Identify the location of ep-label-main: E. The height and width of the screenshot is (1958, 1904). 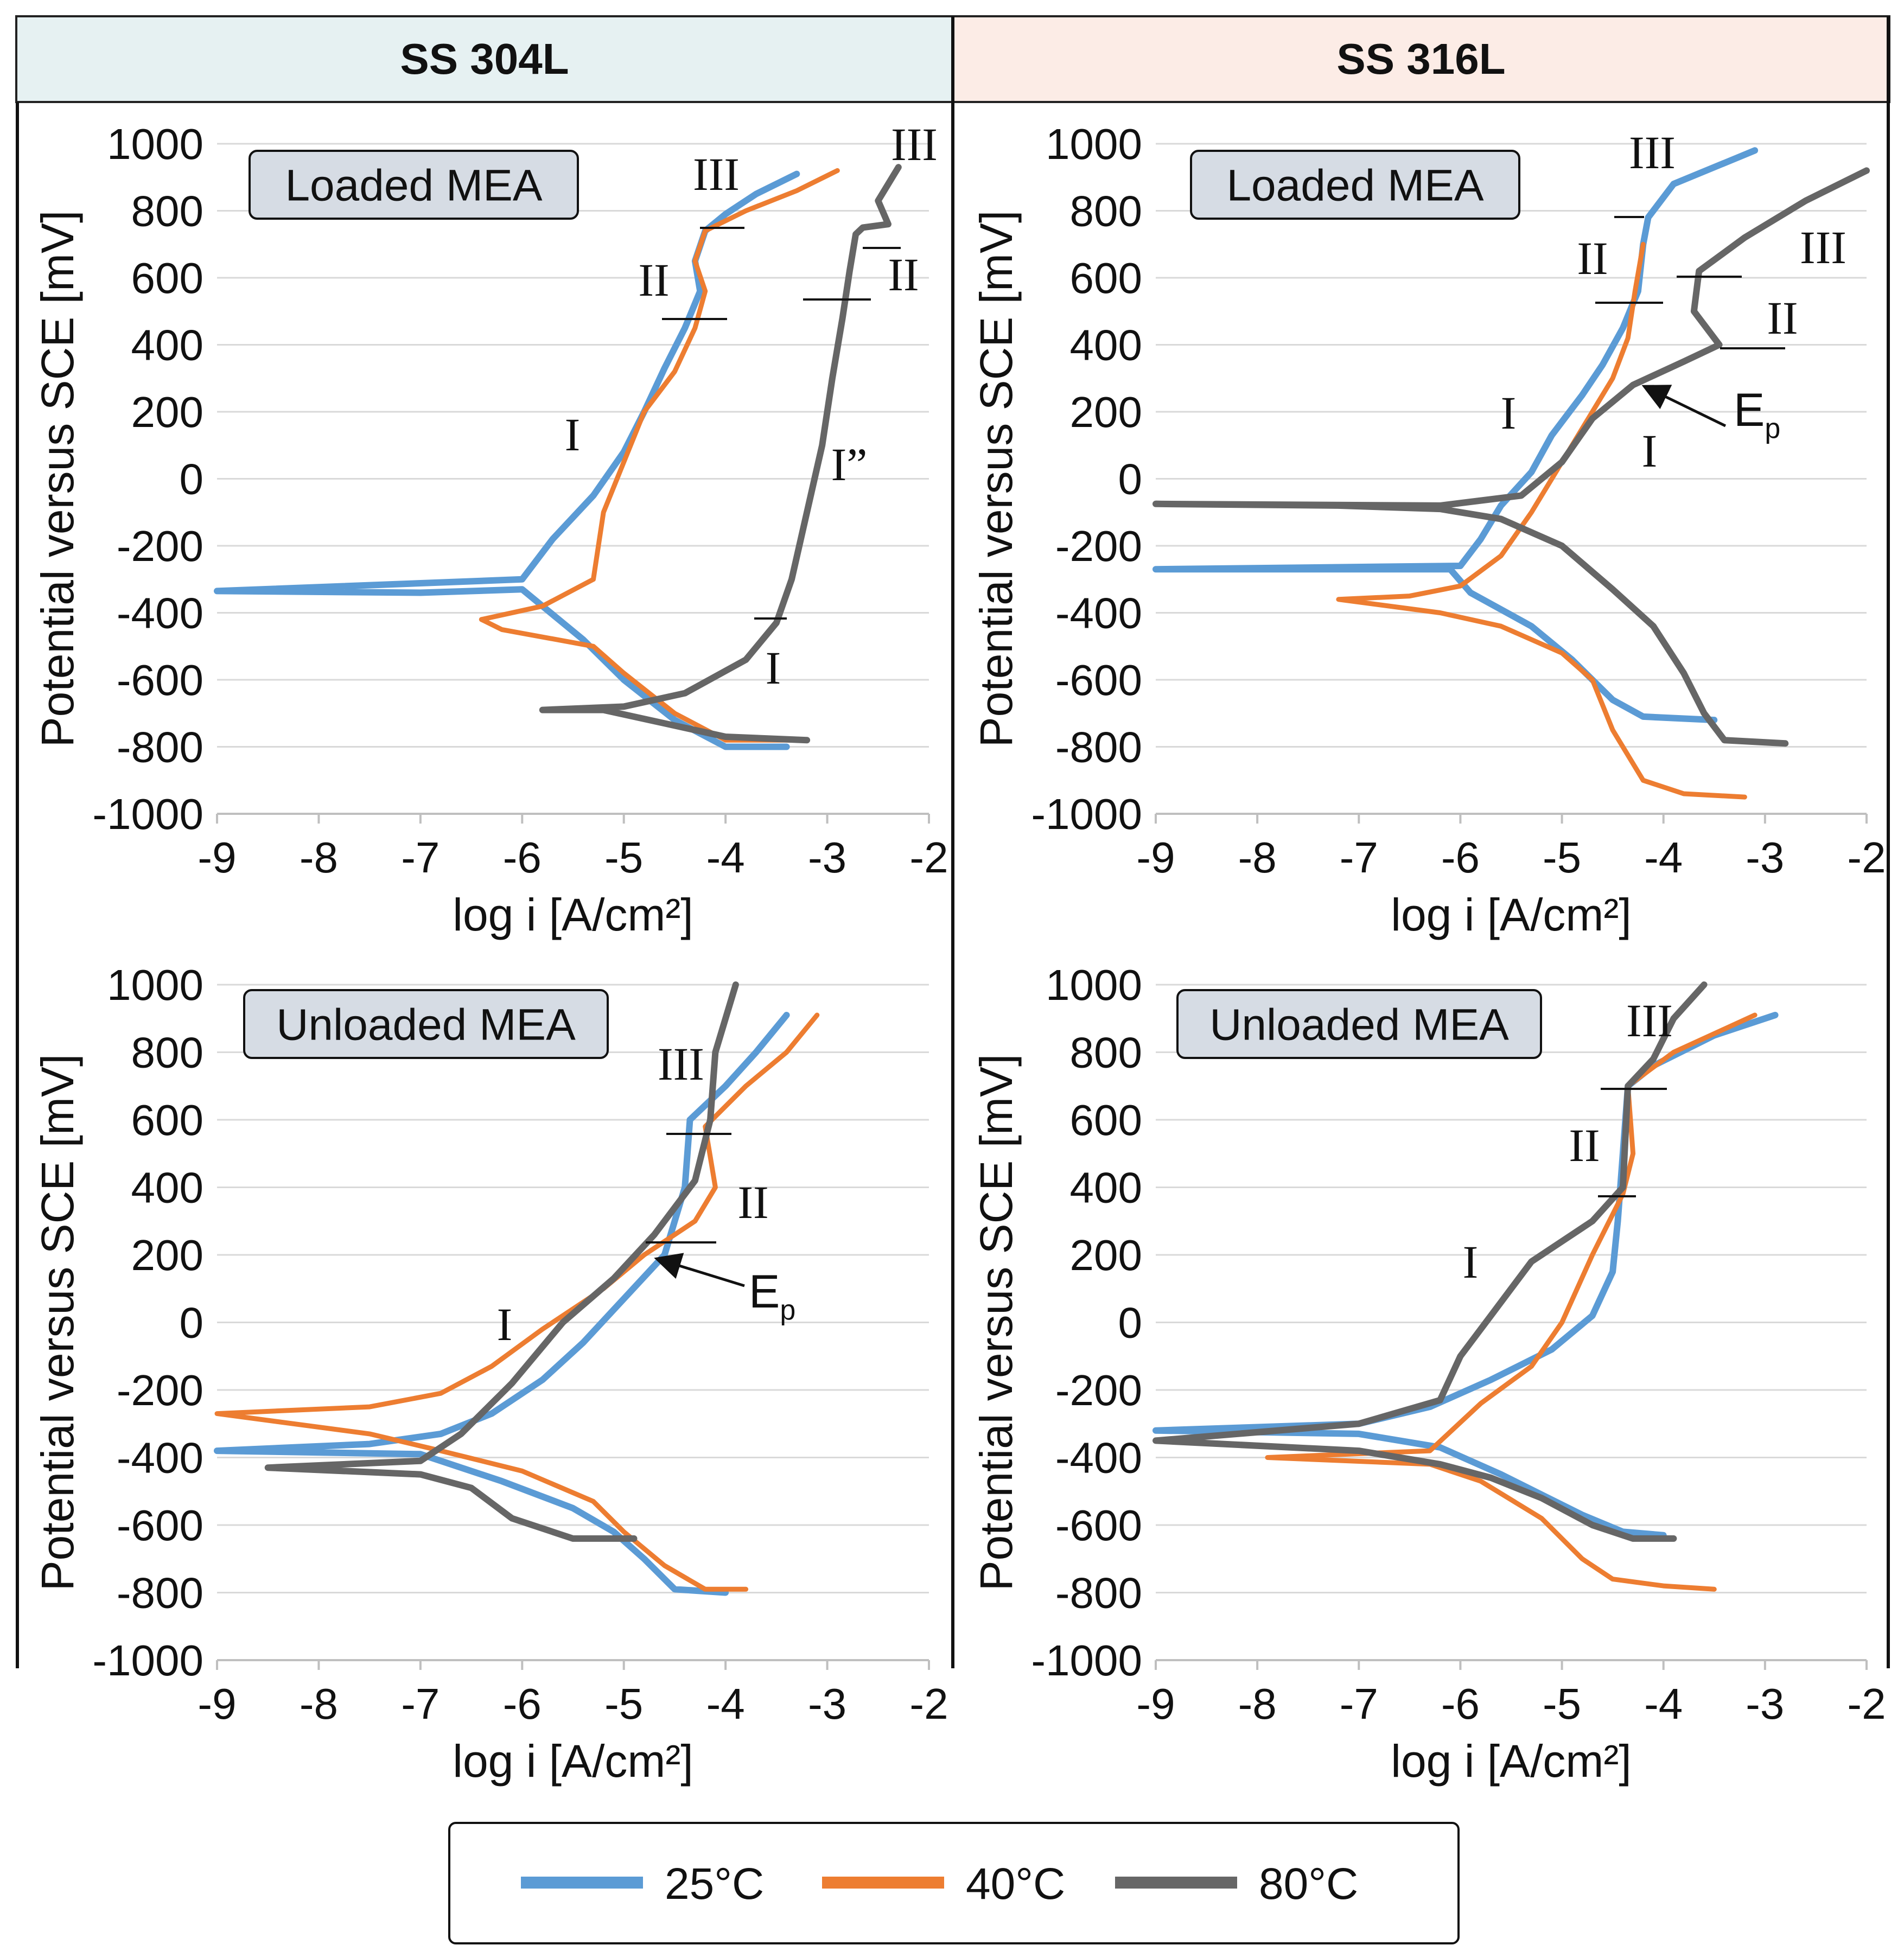
(1749, 410).